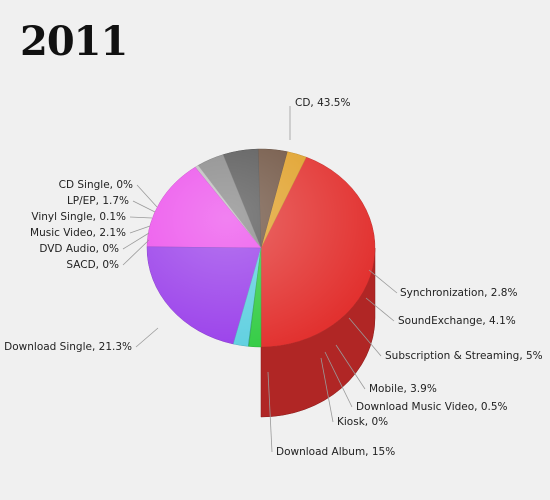 Image resolution: width=550 pixels, height=500 pixels. What do you see at coordinates (362, 422) in the screenshot?
I see `slice-label-kiosk: Kiosk, 0%` at bounding box center [362, 422].